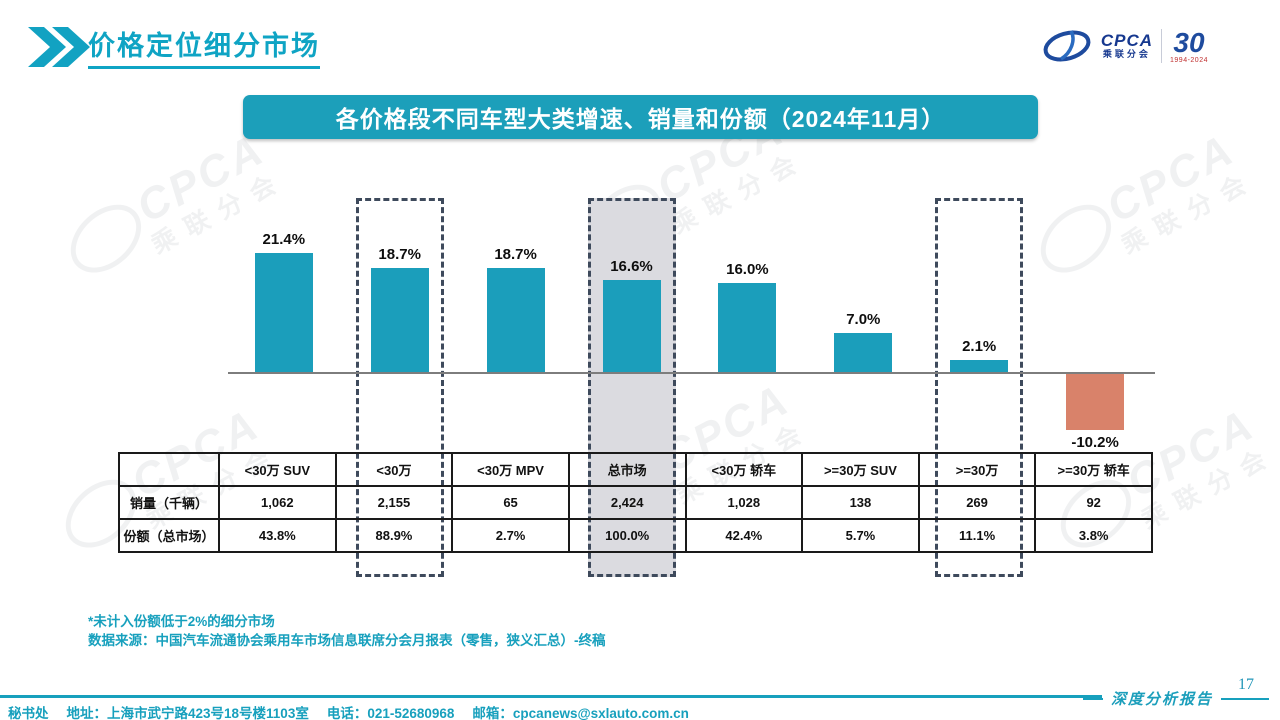 This screenshot has width=1280, height=720. What do you see at coordinates (631, 266) in the screenshot?
I see `bar-value-label: 16.6%` at bounding box center [631, 266].